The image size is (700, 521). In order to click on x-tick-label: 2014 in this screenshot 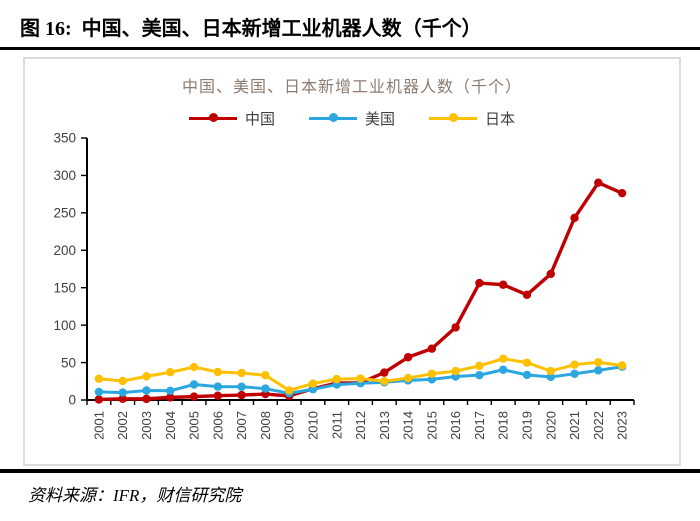, I will do `click(408, 425)`.